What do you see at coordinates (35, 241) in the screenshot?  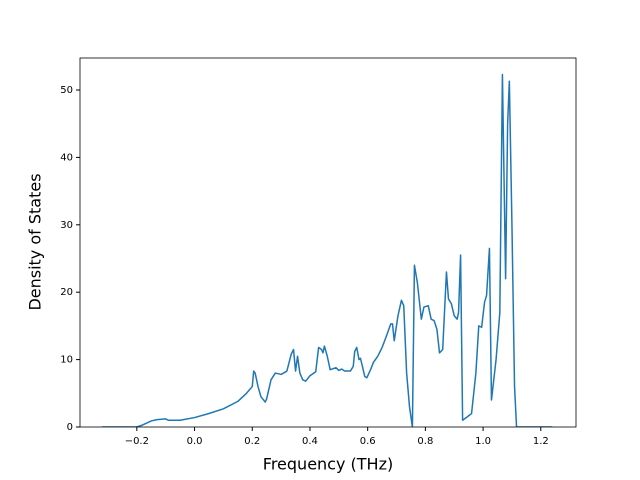 I see `y-axis-label: Density of States` at bounding box center [35, 241].